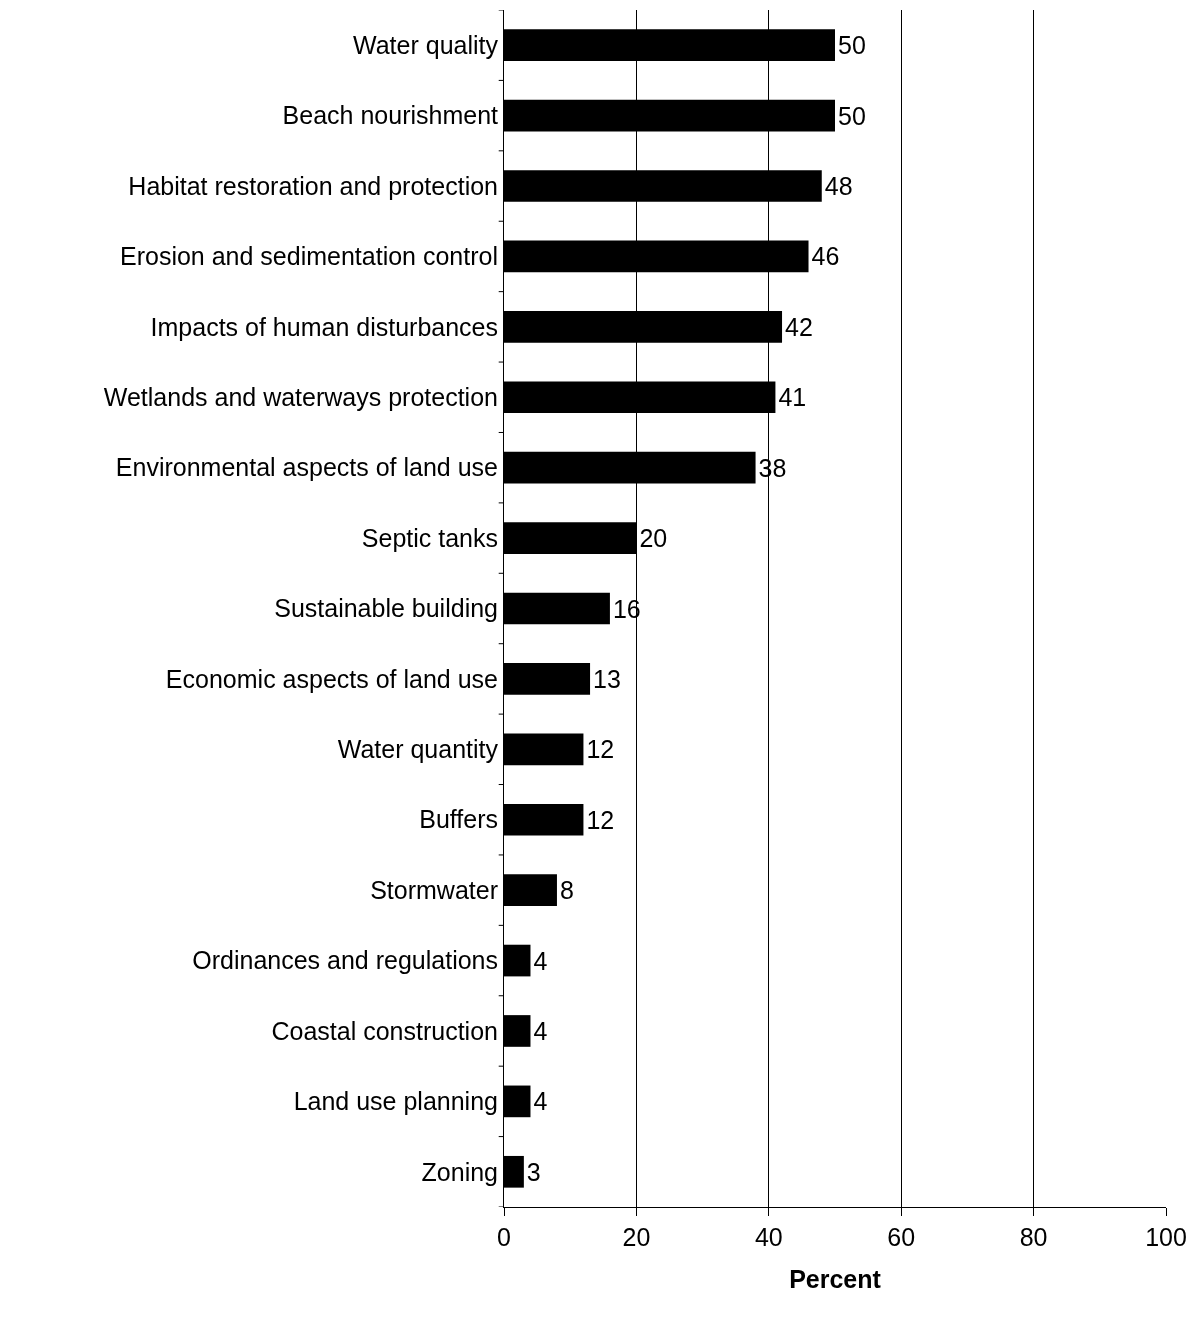  I want to click on x-tick-label: 60, so click(901, 1237).